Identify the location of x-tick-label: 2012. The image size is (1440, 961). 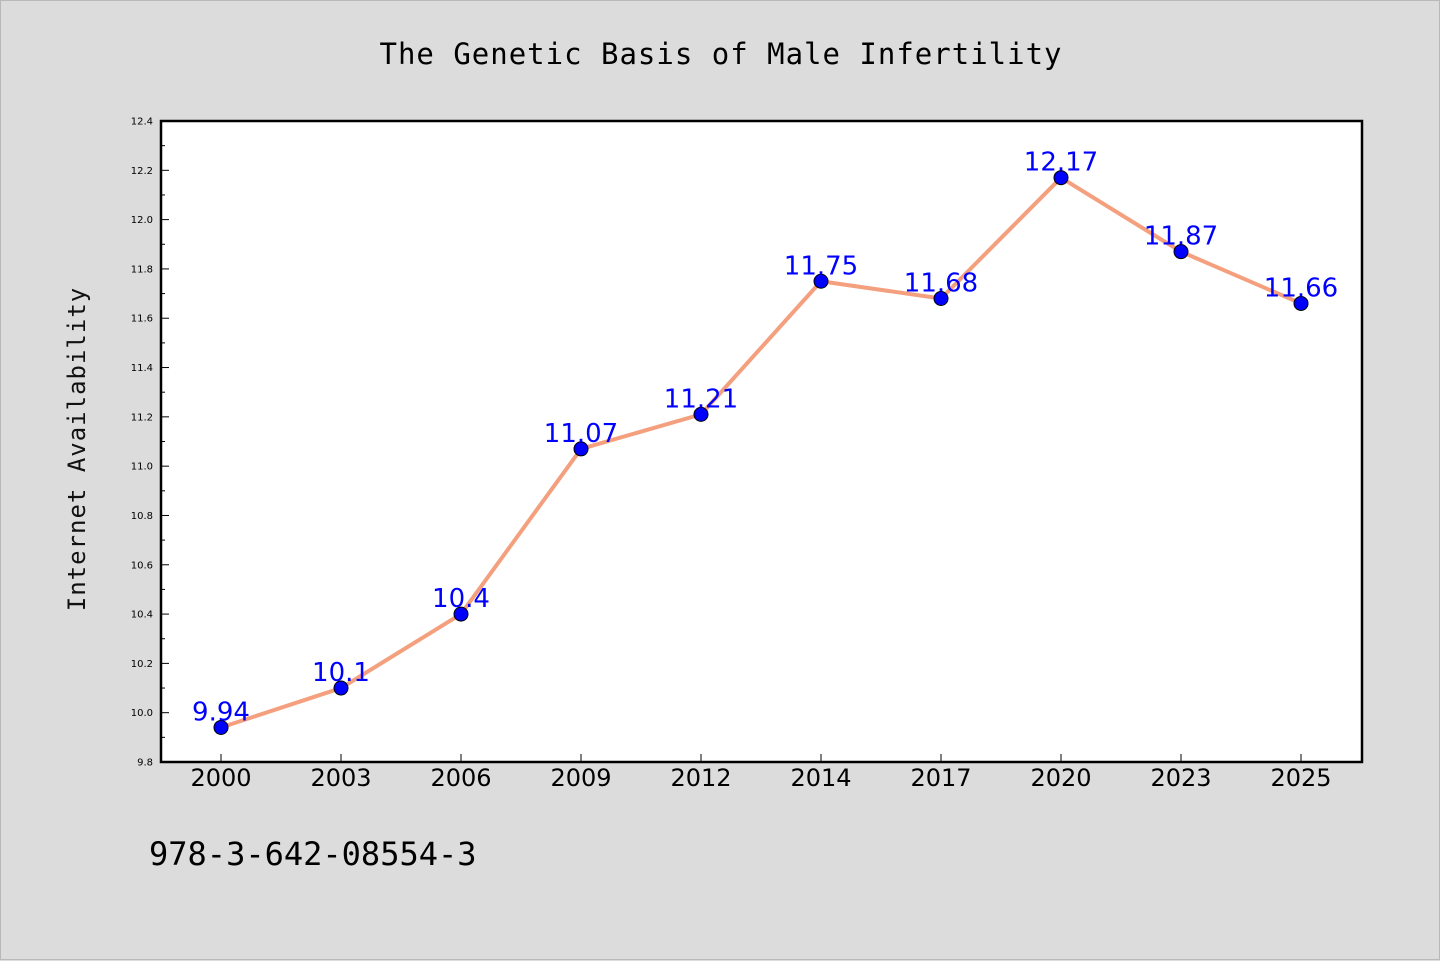
(700, 778).